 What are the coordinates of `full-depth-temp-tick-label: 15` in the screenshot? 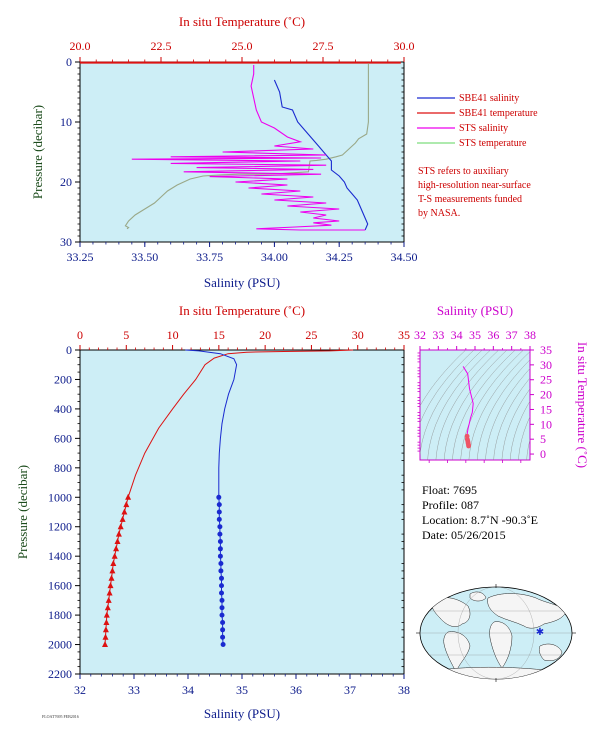 It's located at (219, 335).